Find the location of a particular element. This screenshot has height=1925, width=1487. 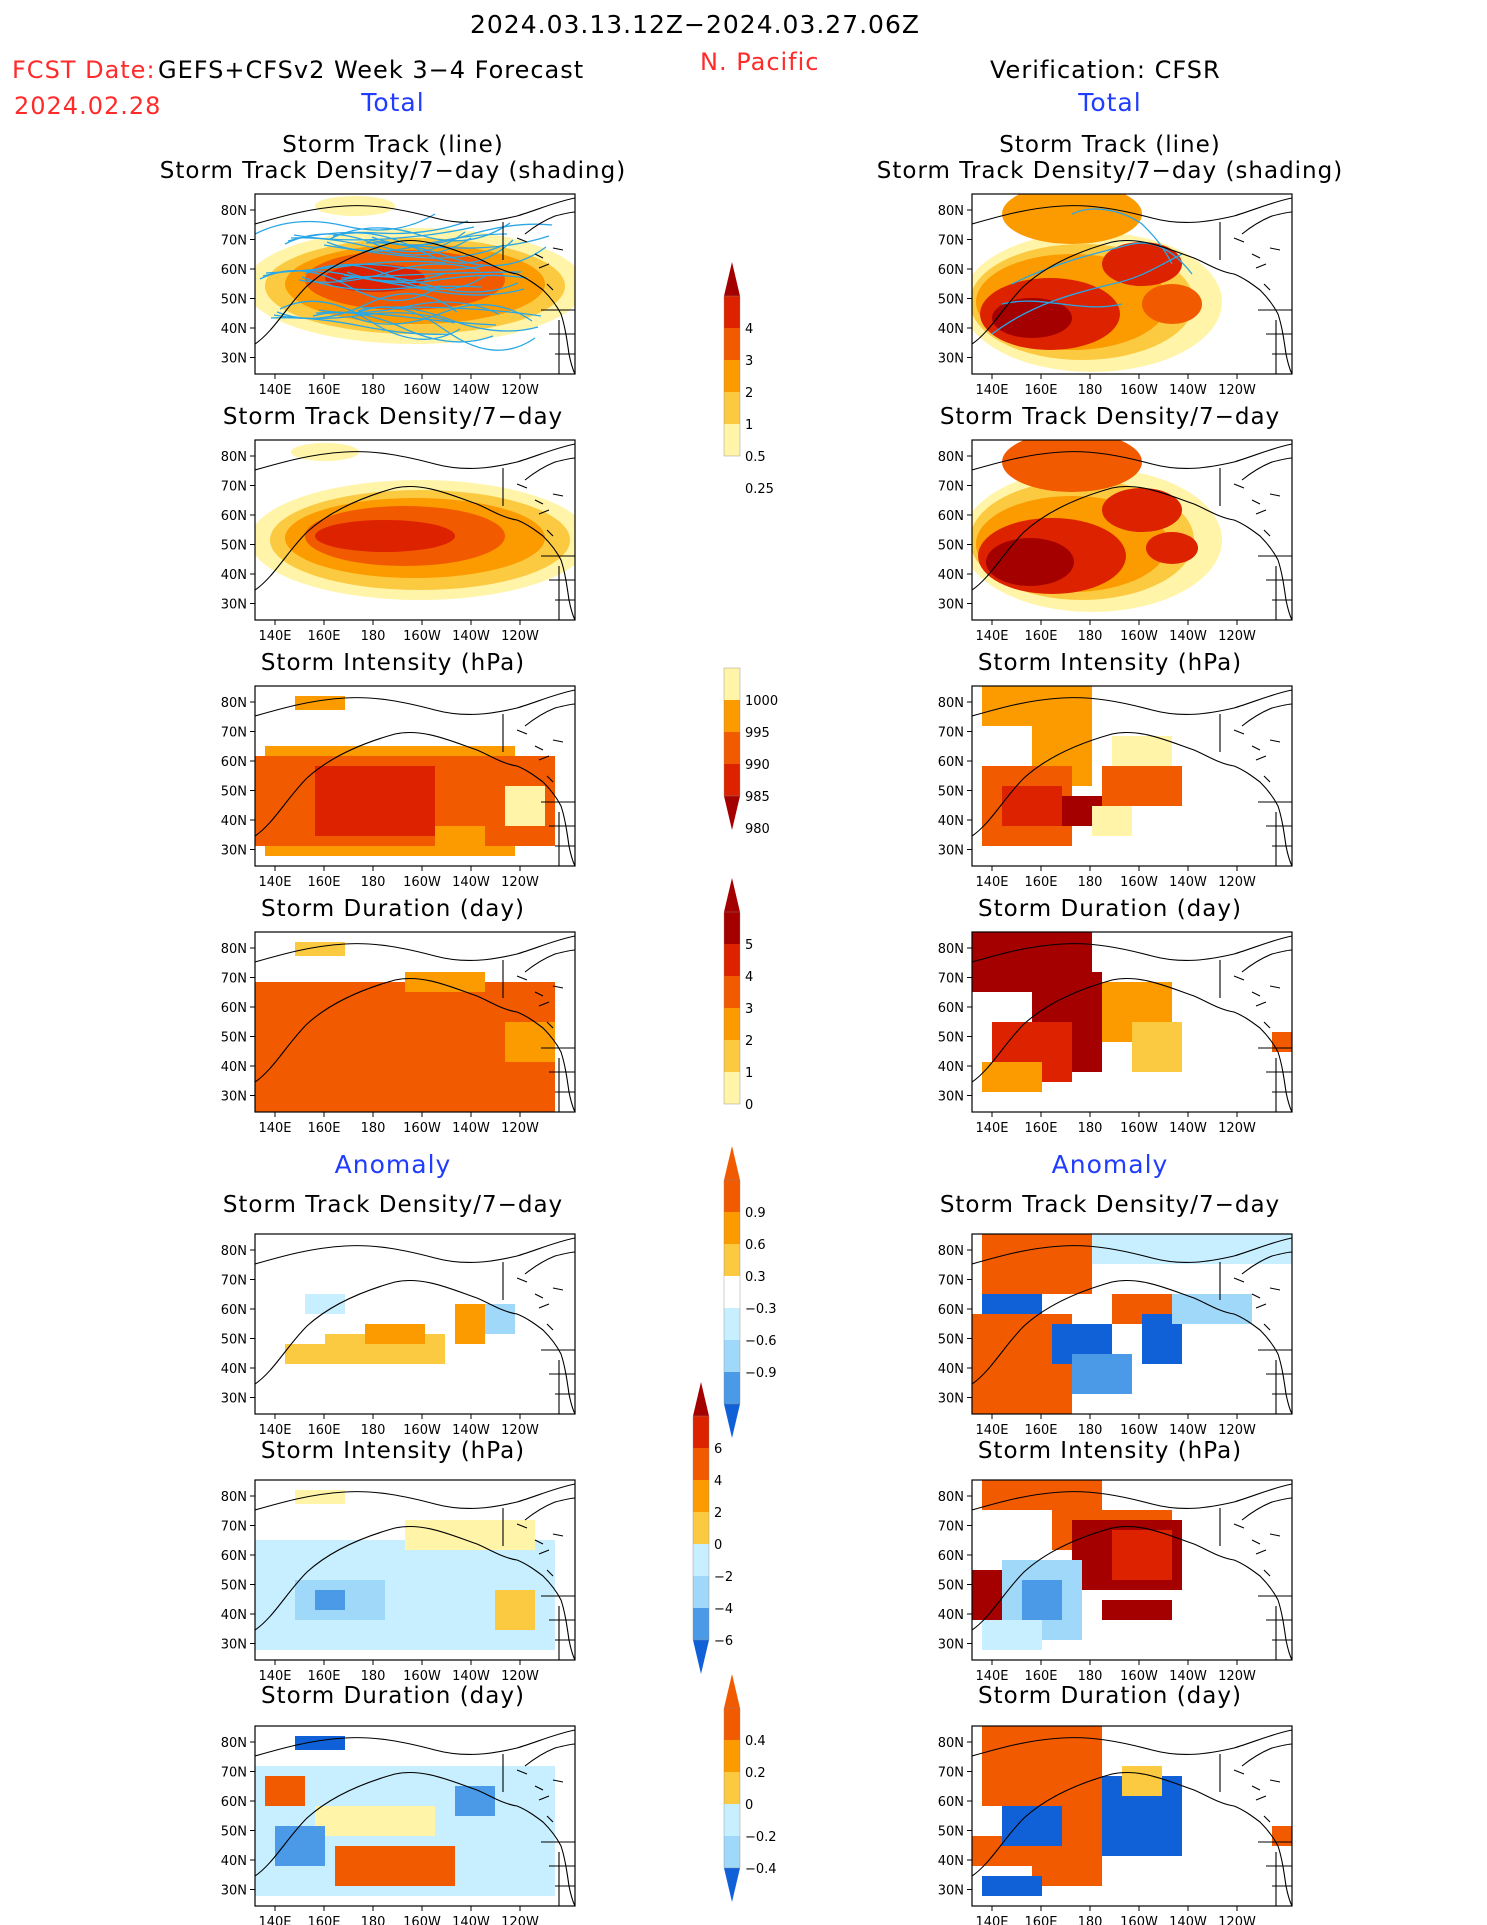

fcst-date-label: FCST Date: is located at coordinates (84, 70).